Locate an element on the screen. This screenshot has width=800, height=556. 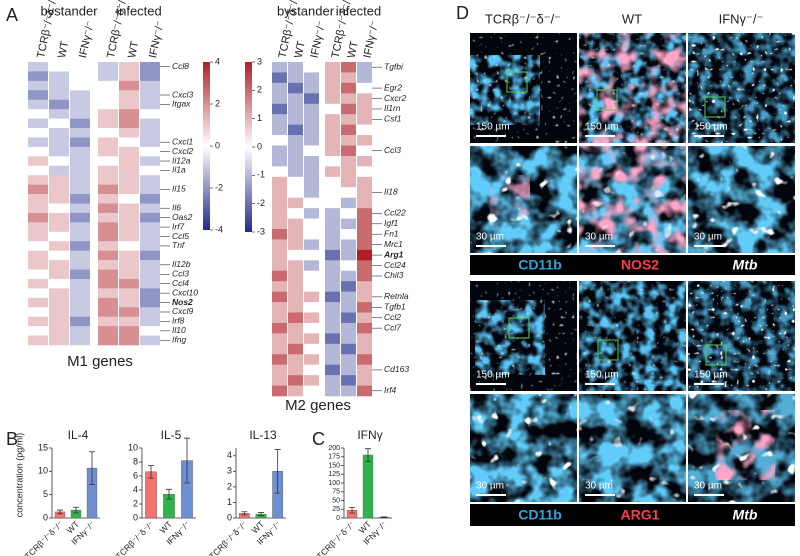
group-label: bystander is located at coordinates (306, 10).